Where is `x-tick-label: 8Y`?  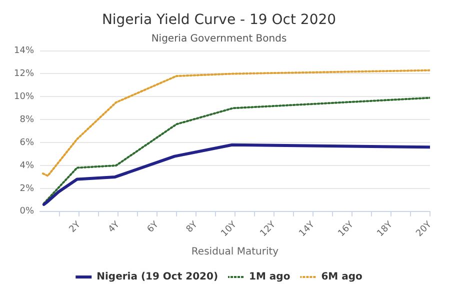
x-tick-label: 8Y is located at coordinates (192, 227).